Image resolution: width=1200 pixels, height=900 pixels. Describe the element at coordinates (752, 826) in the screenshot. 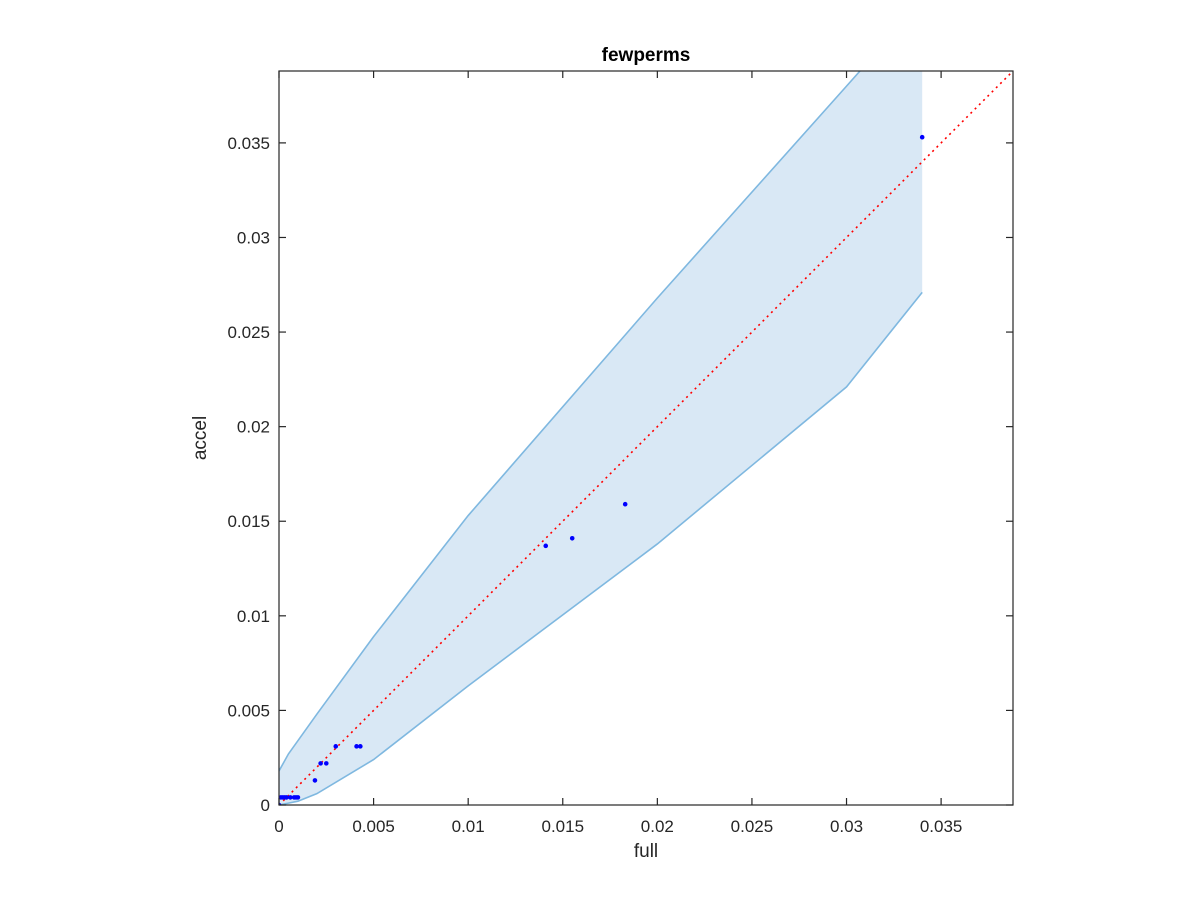

I see `x-tick-label: 0.025` at that location.